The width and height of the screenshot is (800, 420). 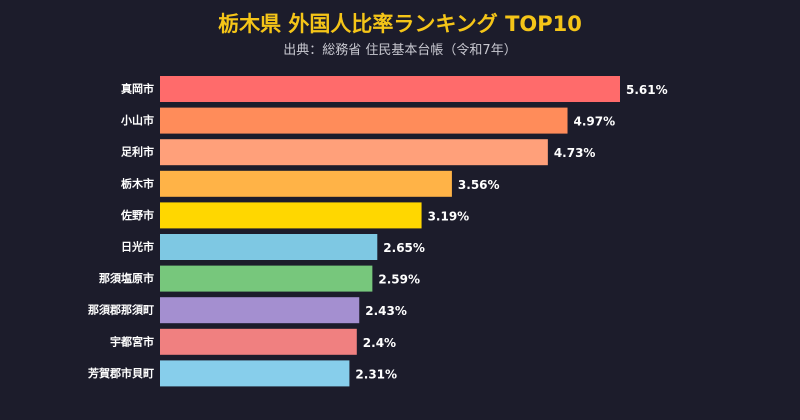 What do you see at coordinates (121, 373) in the screenshot?
I see `category-label: 芳賀郡市貝町` at bounding box center [121, 373].